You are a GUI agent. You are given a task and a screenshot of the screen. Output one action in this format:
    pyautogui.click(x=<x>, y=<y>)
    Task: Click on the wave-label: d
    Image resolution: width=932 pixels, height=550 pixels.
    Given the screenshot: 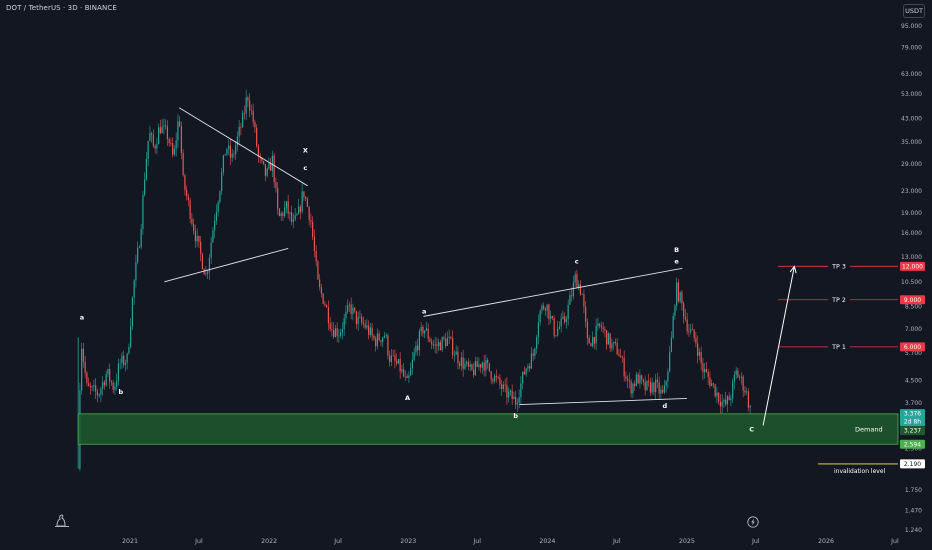 What is the action you would take?
    pyautogui.click(x=664, y=406)
    